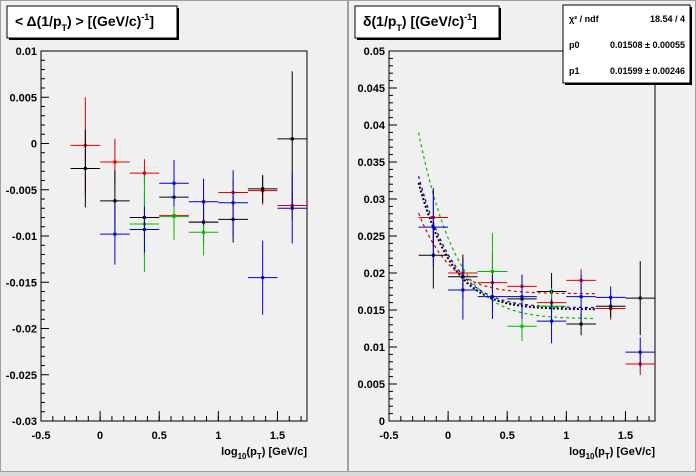 Image resolution: width=696 pixels, height=476 pixels. What do you see at coordinates (420, 22) in the screenshot?
I see `chart-title: δ(1/pT) [(GeV/c)-1]` at bounding box center [420, 22].